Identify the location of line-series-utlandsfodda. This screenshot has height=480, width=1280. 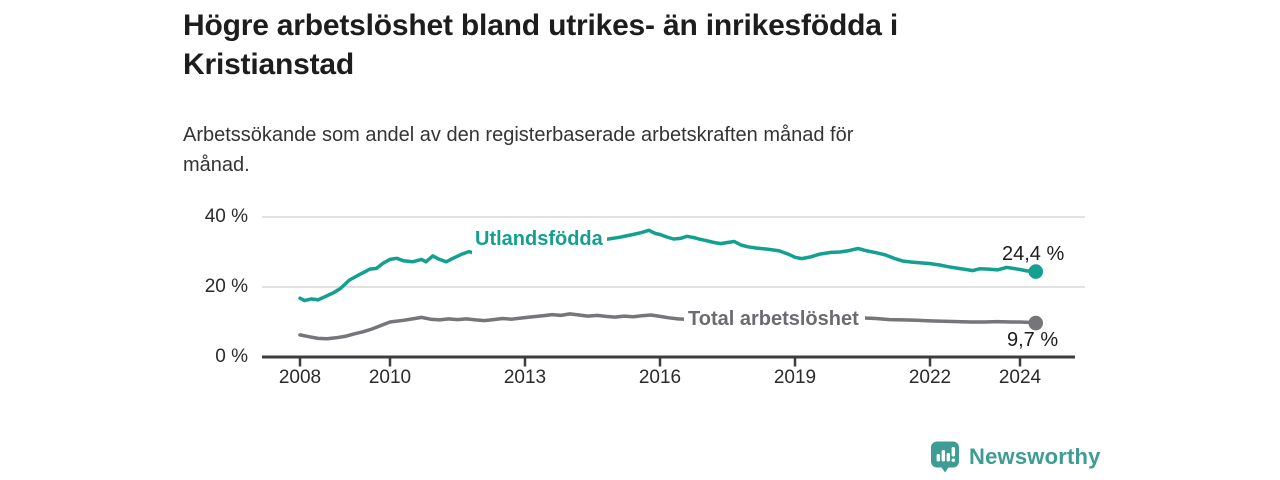
(668, 265).